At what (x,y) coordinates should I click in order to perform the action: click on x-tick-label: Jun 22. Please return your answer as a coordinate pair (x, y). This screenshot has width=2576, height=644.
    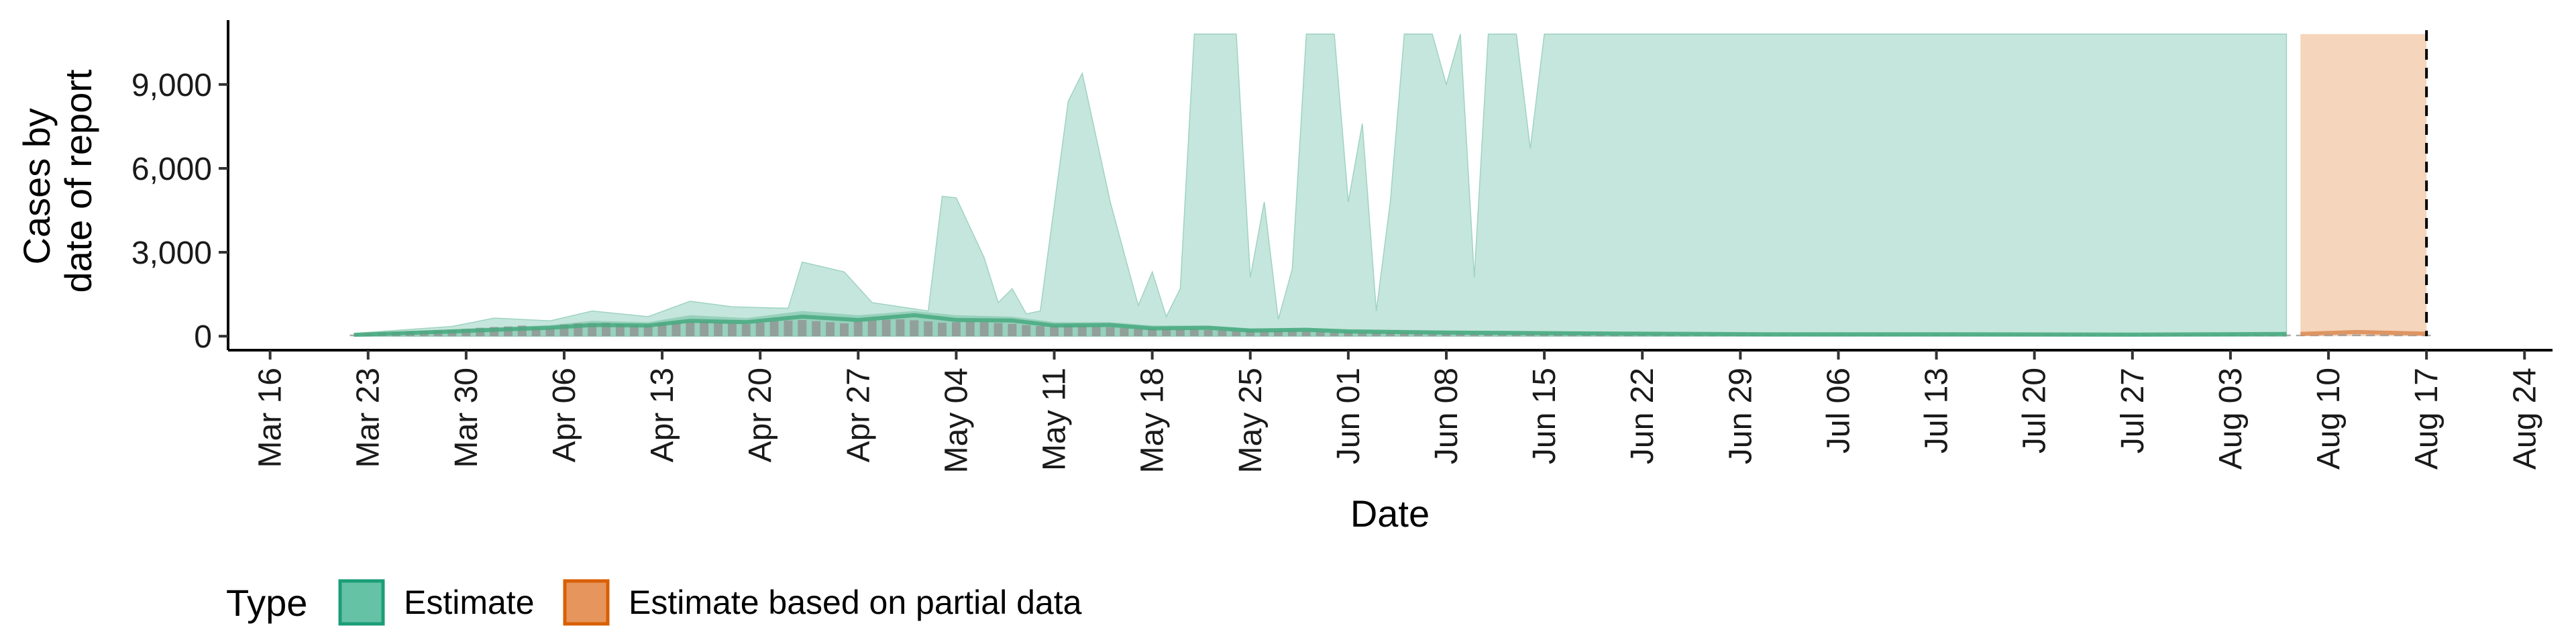
    Looking at the image, I should click on (1642, 416).